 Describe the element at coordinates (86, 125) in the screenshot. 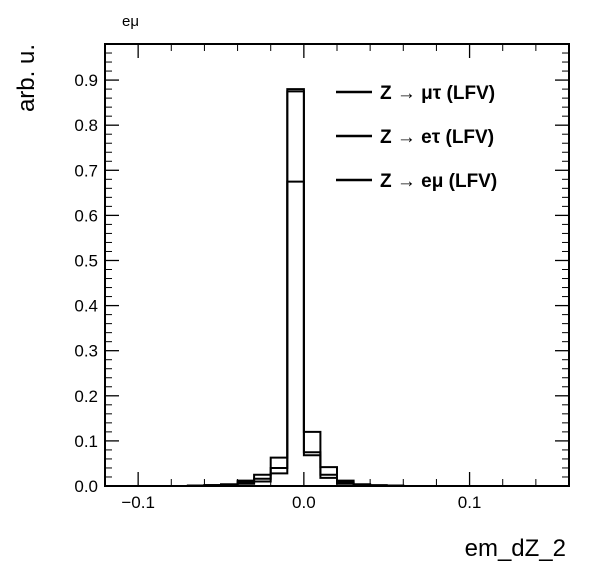

I see `y-tick-label: 0.8` at that location.